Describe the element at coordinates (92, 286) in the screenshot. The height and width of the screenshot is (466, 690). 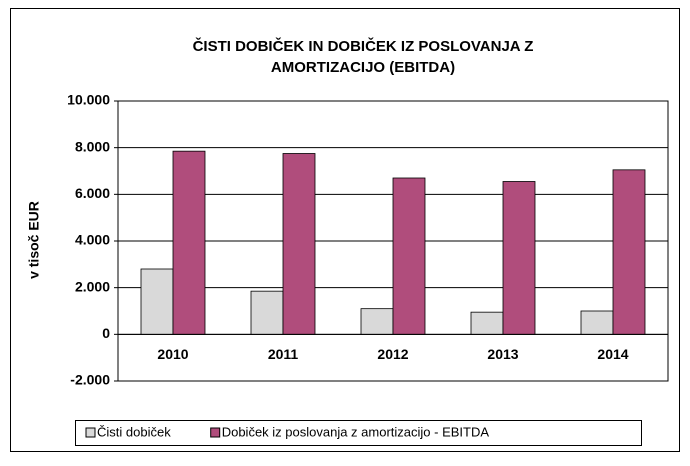
I see `y-tick-label: 2.000` at that location.